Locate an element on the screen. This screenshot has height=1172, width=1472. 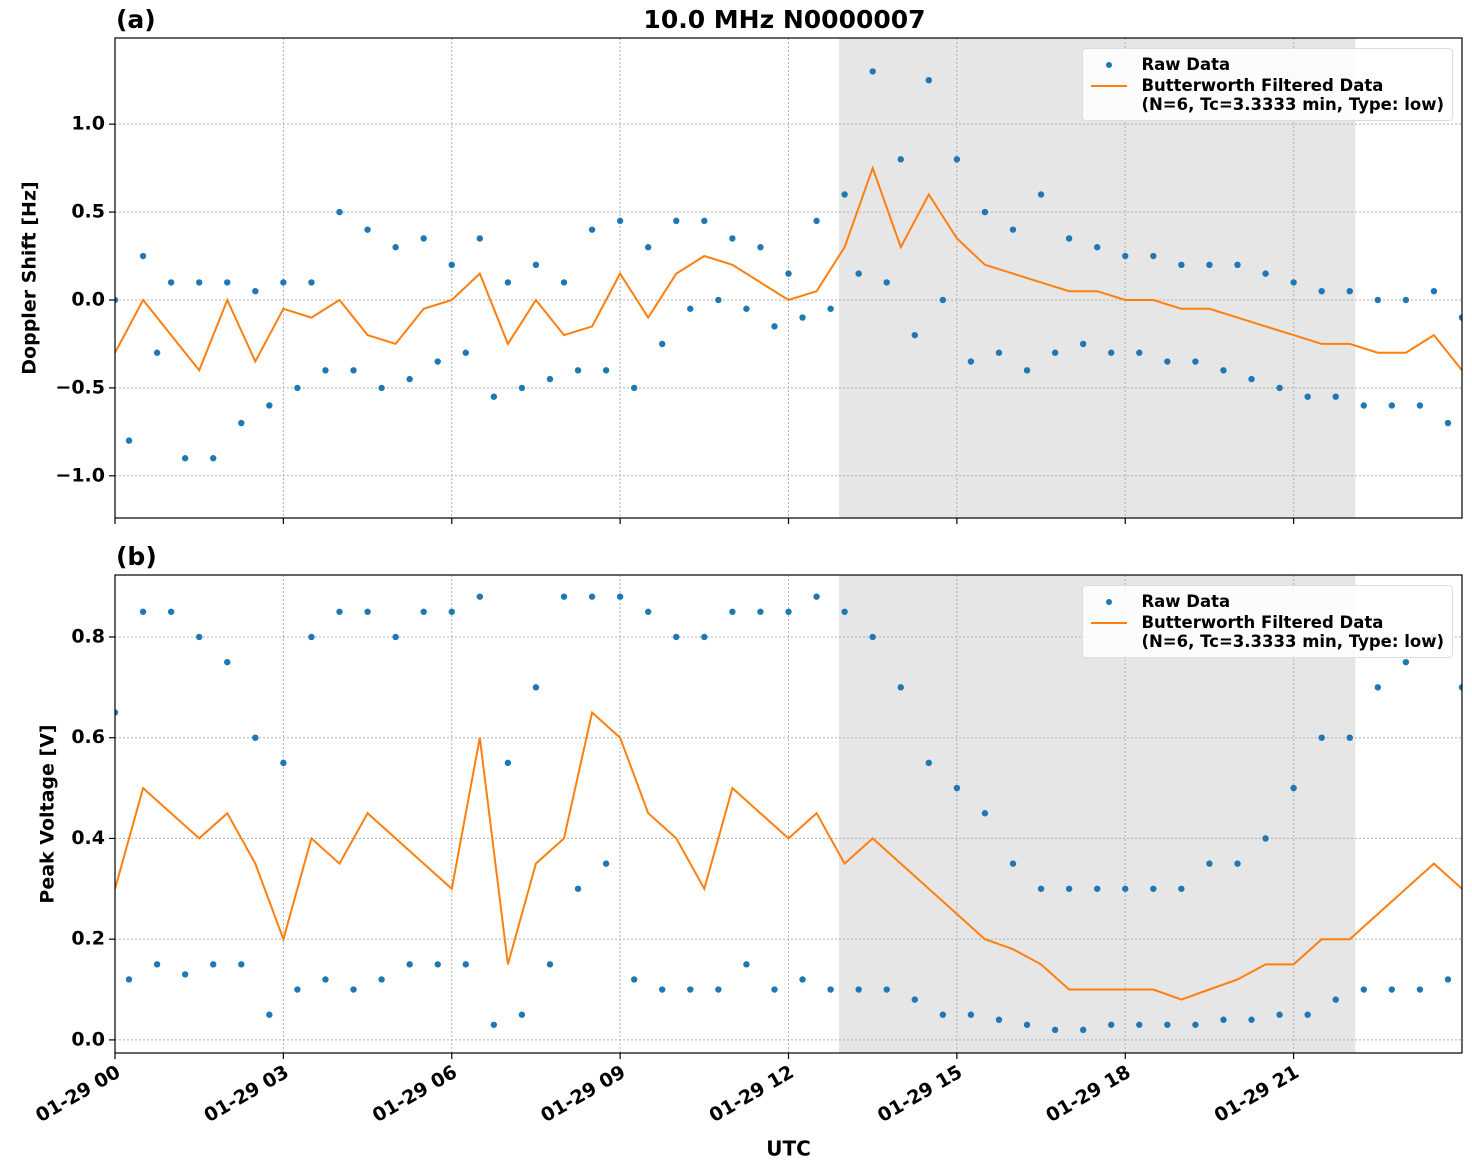
panel-label: (b) is located at coordinates (136, 556).